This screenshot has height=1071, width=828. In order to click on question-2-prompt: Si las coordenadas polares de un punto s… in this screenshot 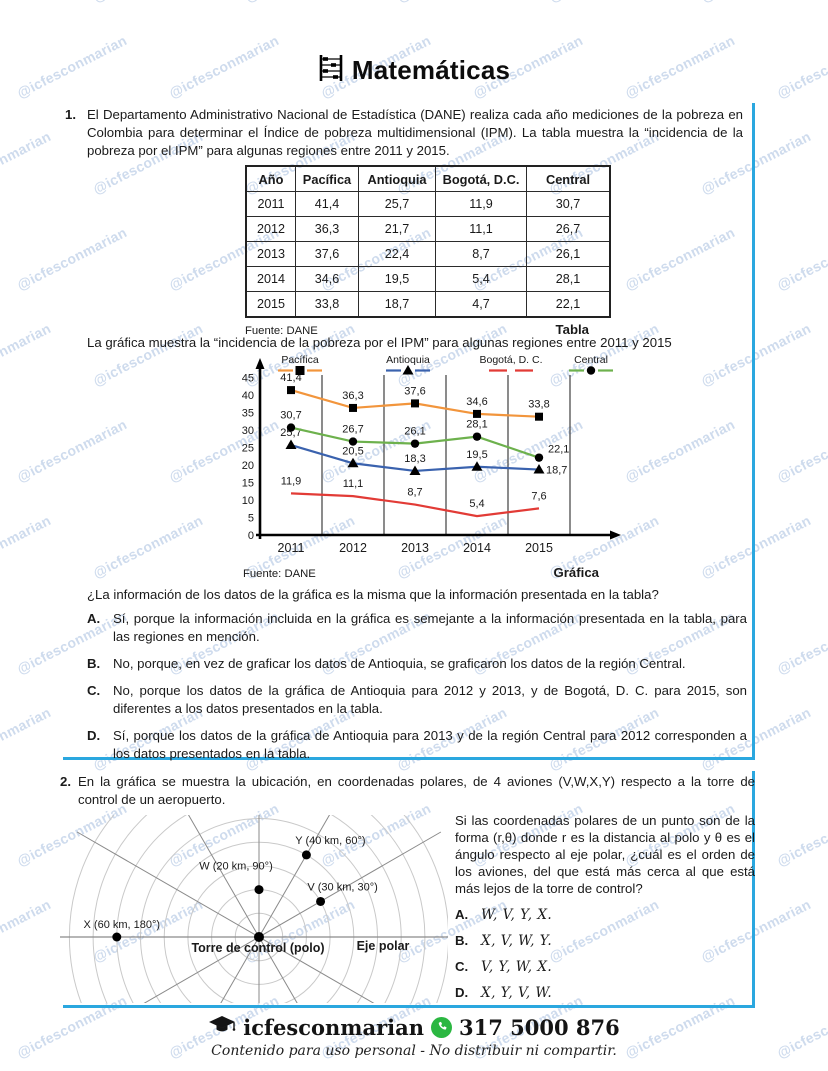, I will do `click(605, 854)`.